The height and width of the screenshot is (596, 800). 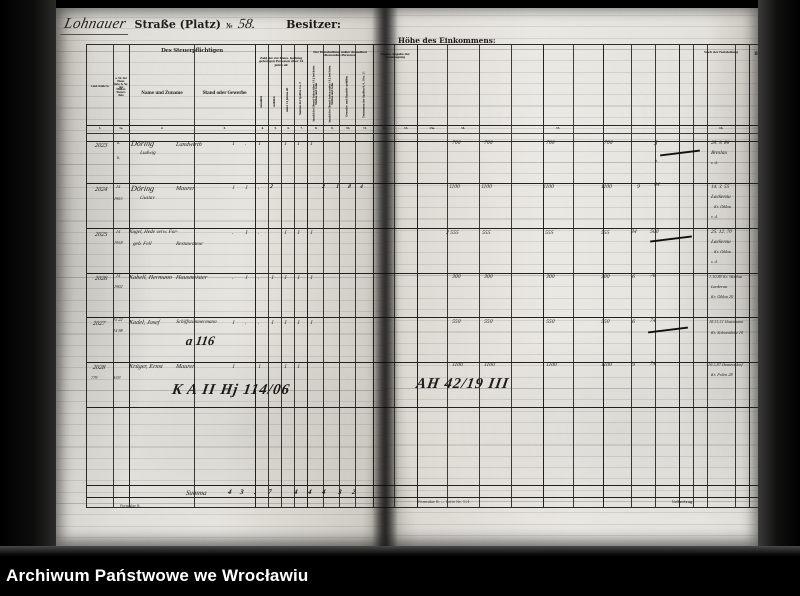 What do you see at coordinates (423, 141) in the screenshot?
I see `body-start-rule` at bounding box center [423, 141].